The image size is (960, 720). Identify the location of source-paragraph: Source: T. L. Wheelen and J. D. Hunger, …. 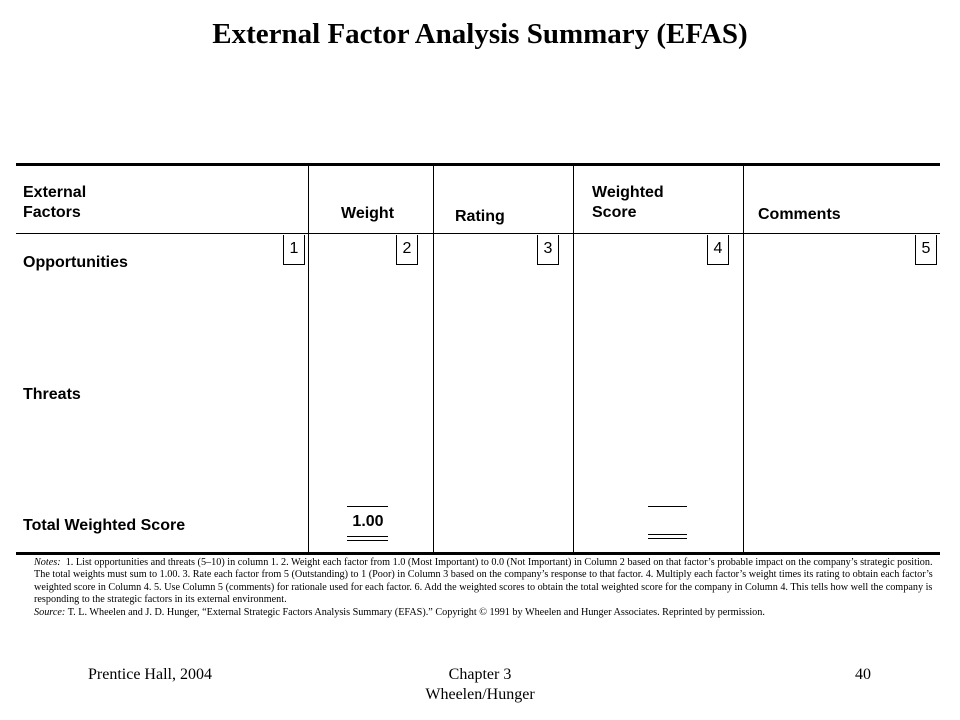
(399, 612).